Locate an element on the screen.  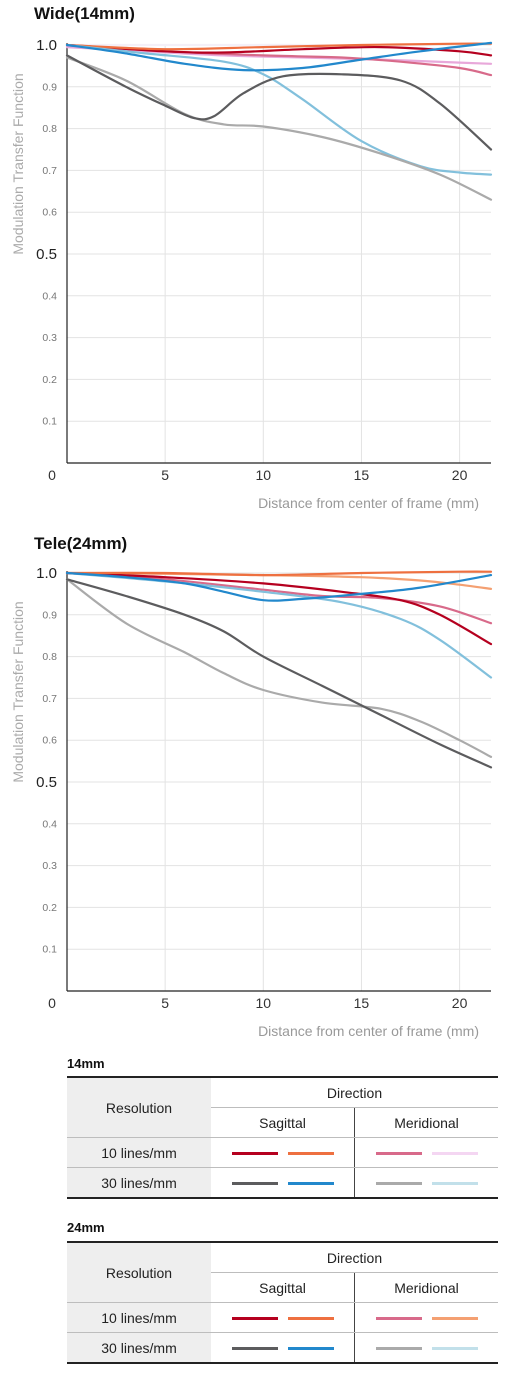
legend-title-24mm: 24mm is located at coordinates (86, 1227).